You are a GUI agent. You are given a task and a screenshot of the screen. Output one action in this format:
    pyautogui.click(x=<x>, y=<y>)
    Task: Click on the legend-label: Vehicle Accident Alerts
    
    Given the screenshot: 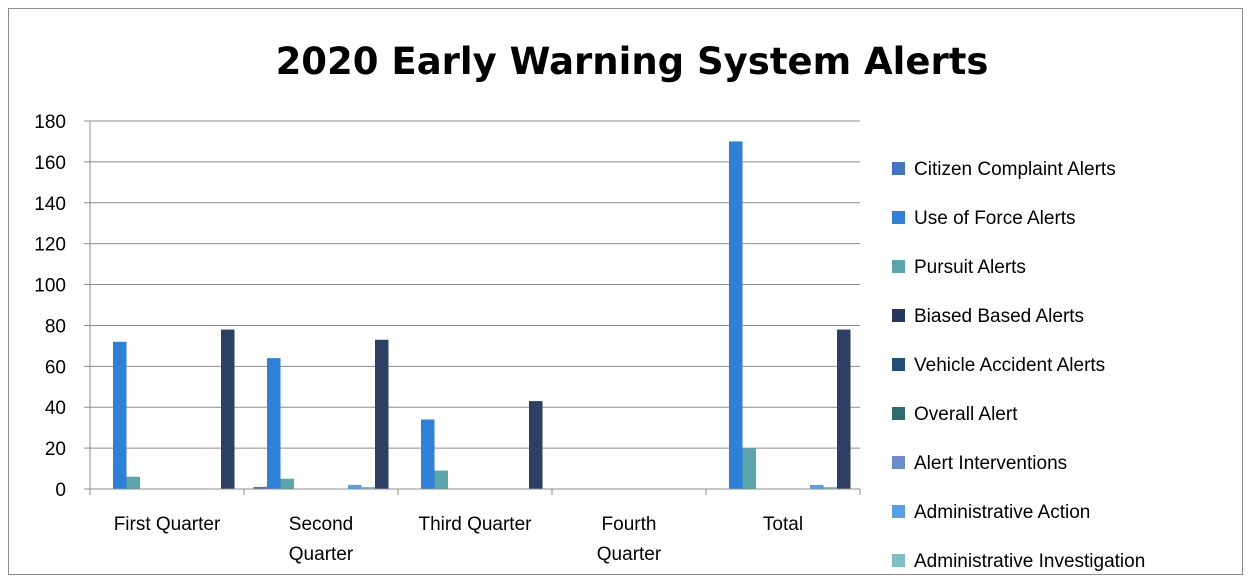 What is the action you would take?
    pyautogui.click(x=1009, y=365)
    